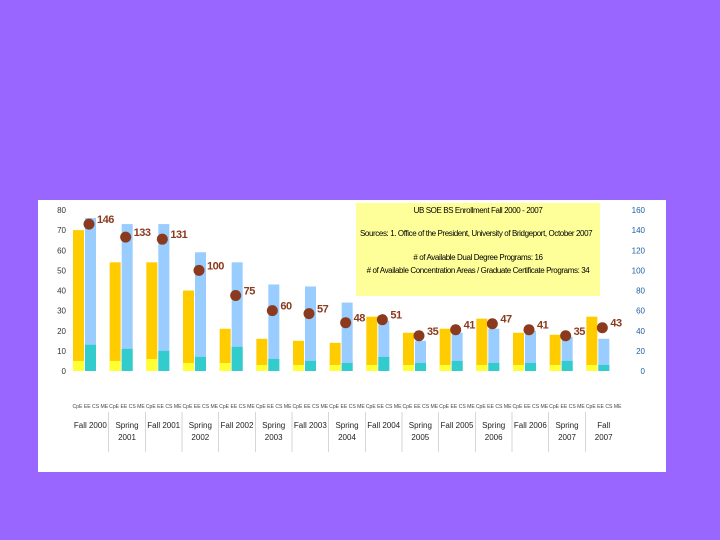  I want to click on y-right-tick-label: 60, so click(640, 311).